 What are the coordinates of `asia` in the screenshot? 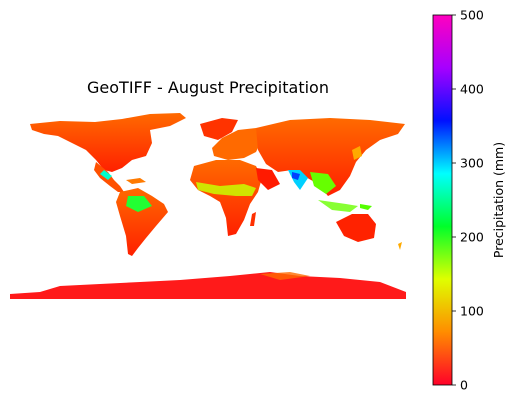 It's located at (330, 157).